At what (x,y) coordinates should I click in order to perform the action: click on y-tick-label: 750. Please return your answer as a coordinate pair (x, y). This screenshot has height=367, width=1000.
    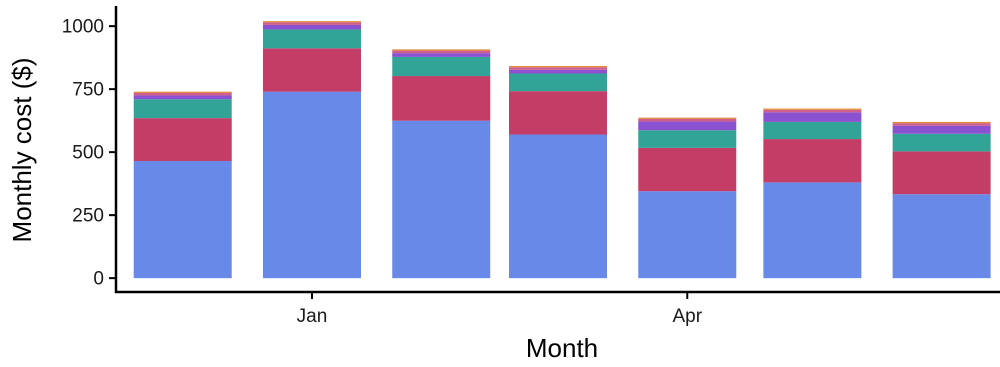
    Looking at the image, I should click on (88, 90).